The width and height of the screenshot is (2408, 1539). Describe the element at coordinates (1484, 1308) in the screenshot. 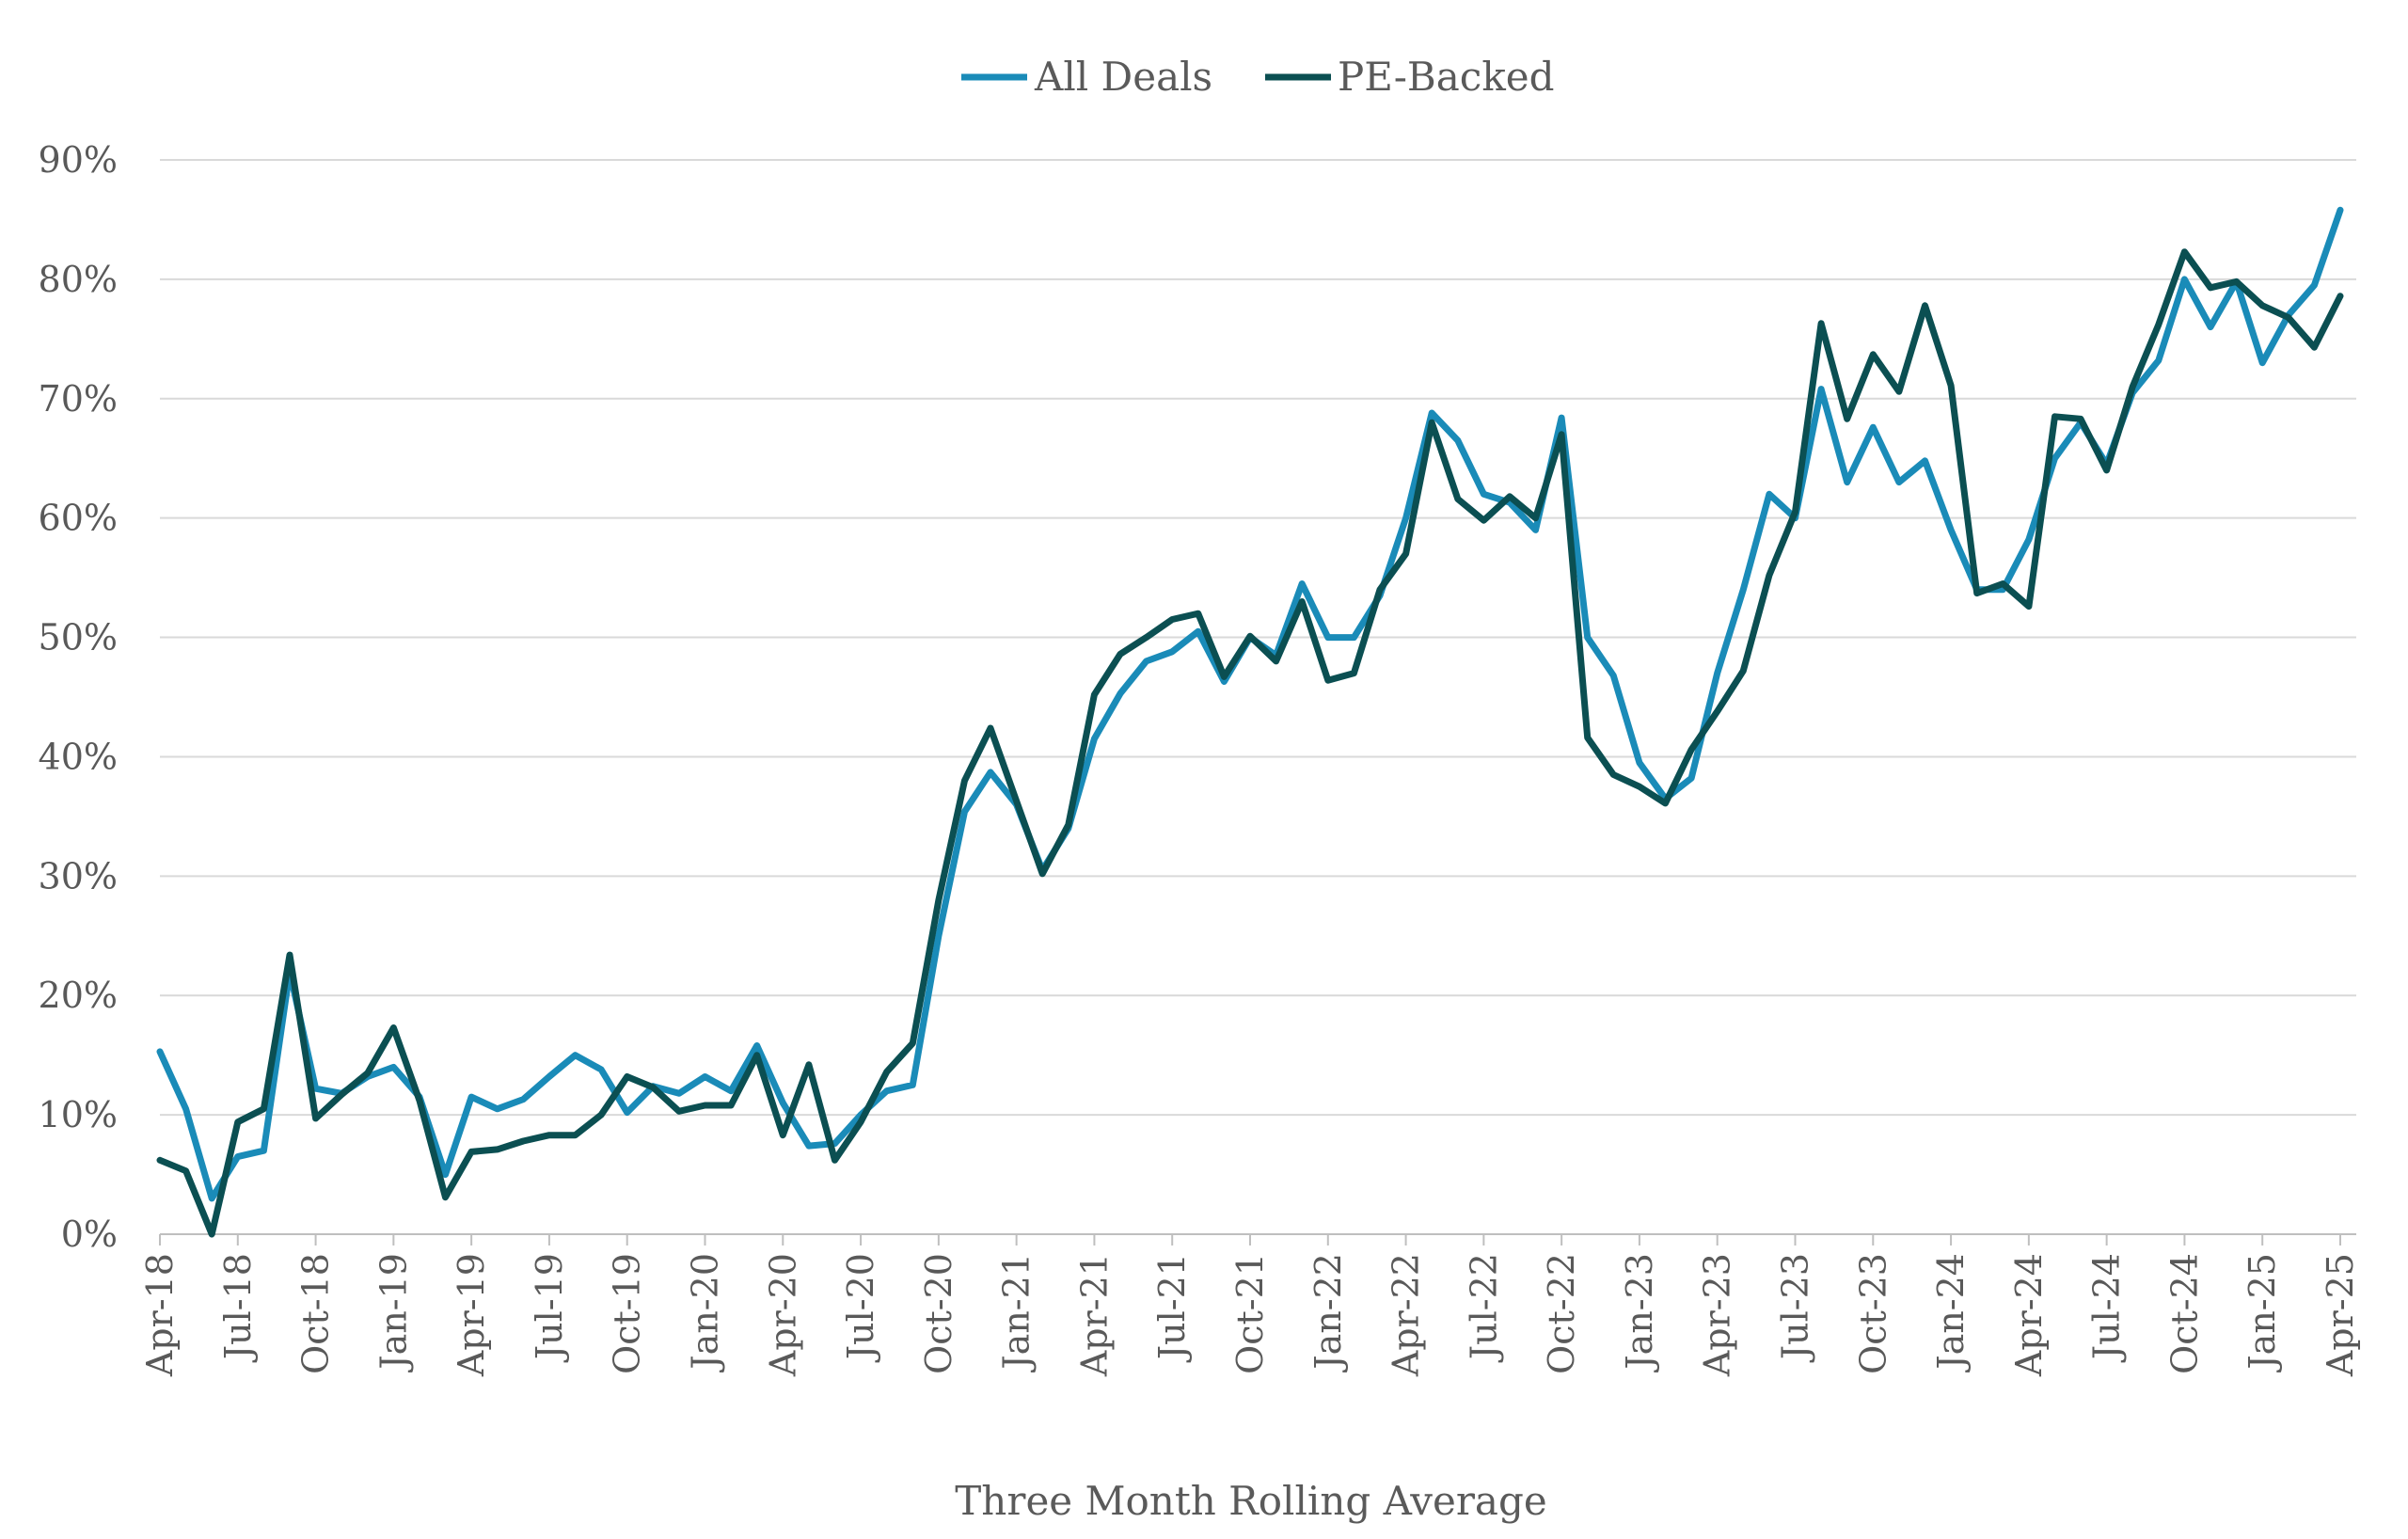

I see `x-tick-label: Jul-22` at that location.